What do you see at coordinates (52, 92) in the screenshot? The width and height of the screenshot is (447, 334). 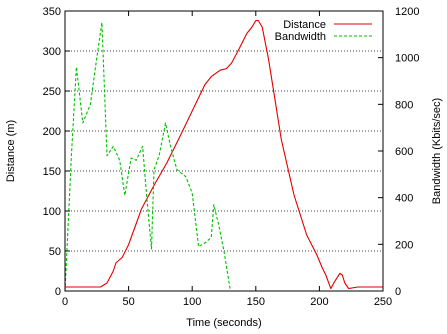 I see `y-left-tick-label: 250` at bounding box center [52, 92].